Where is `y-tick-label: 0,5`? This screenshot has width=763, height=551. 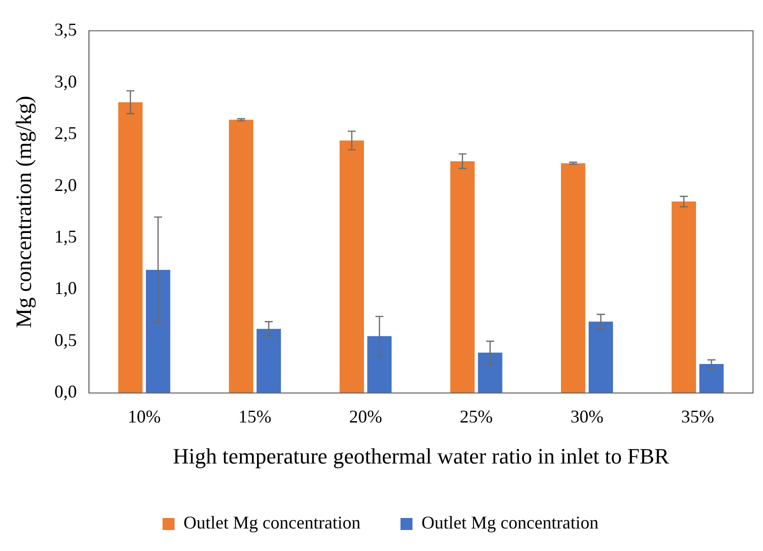 y-tick-label: 0,5 is located at coordinates (65, 340).